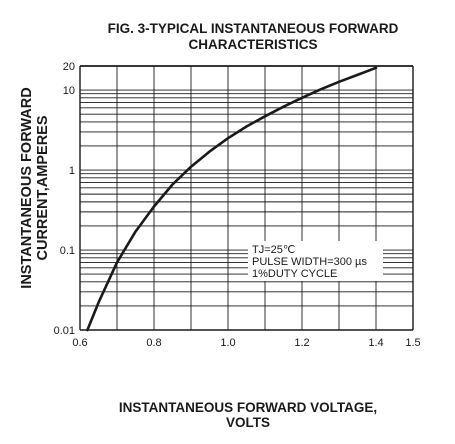 Image resolution: width=455 pixels, height=444 pixels. What do you see at coordinates (67, 251) in the screenshot?
I see `y-tick-label: 0.1` at bounding box center [67, 251].